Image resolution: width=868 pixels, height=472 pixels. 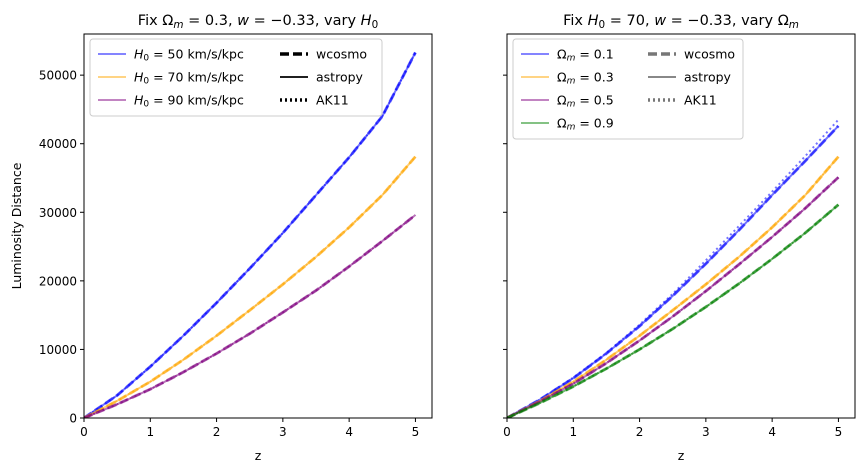 I want to click on text-part: = 50 km/s/kpc, so click(x=196, y=54).